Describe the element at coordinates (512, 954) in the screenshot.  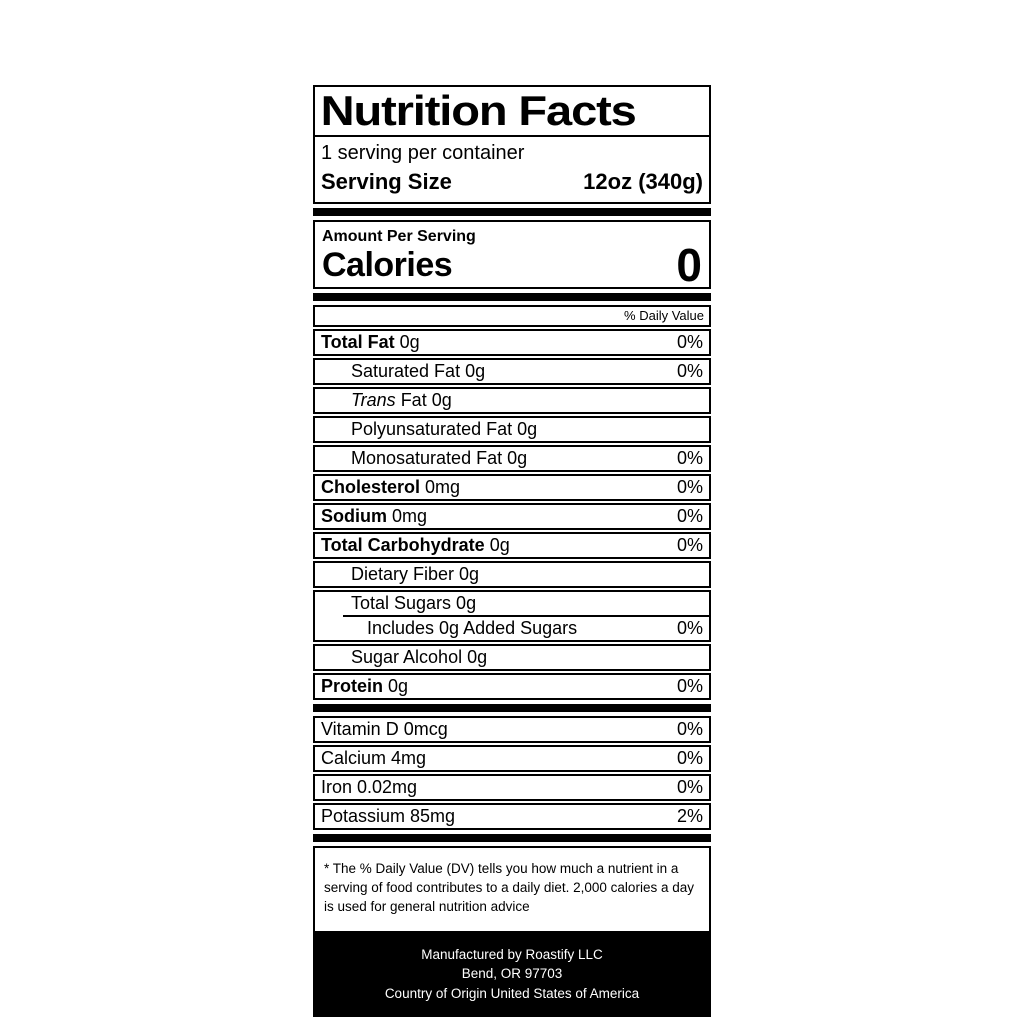
I see `manufacturer-name: Manufactured by Roastify LLC` at that location.